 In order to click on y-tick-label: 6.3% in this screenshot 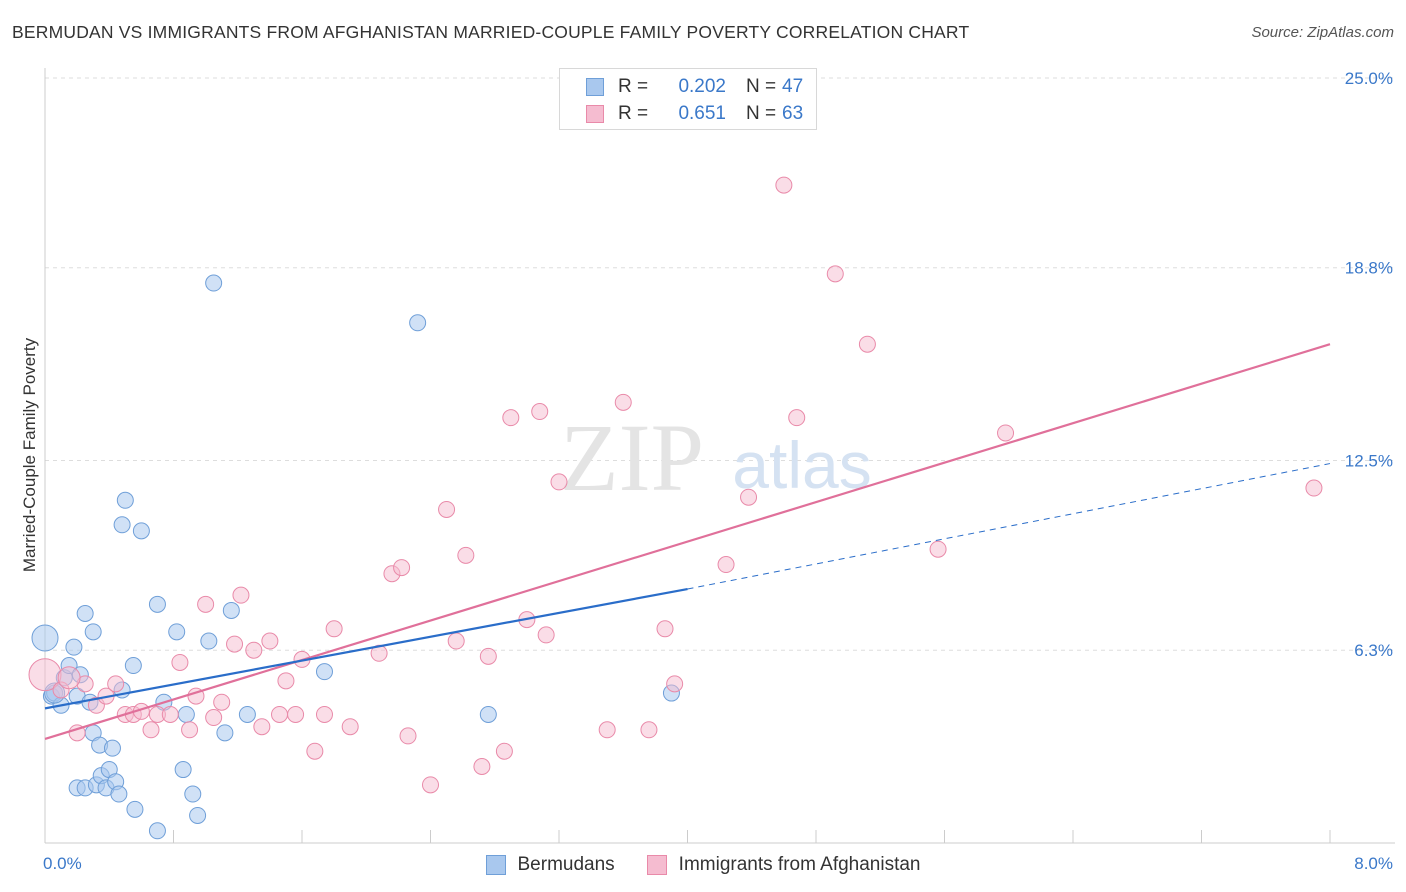, I will do `click(1373, 650)`.